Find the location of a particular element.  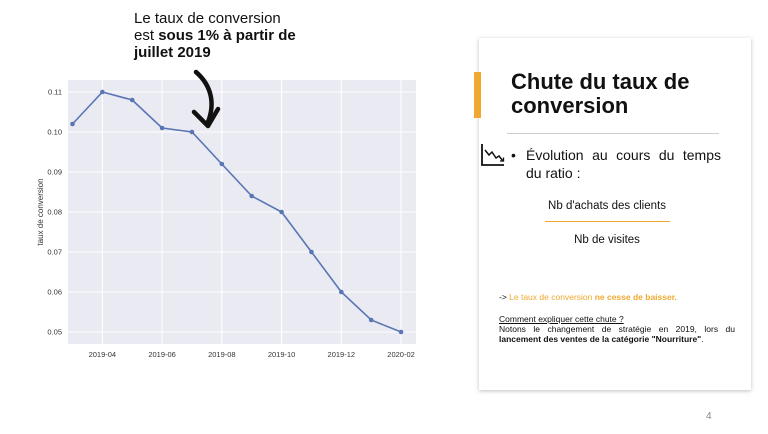

annotation-arrow-icon is located at coordinates (206, 99).